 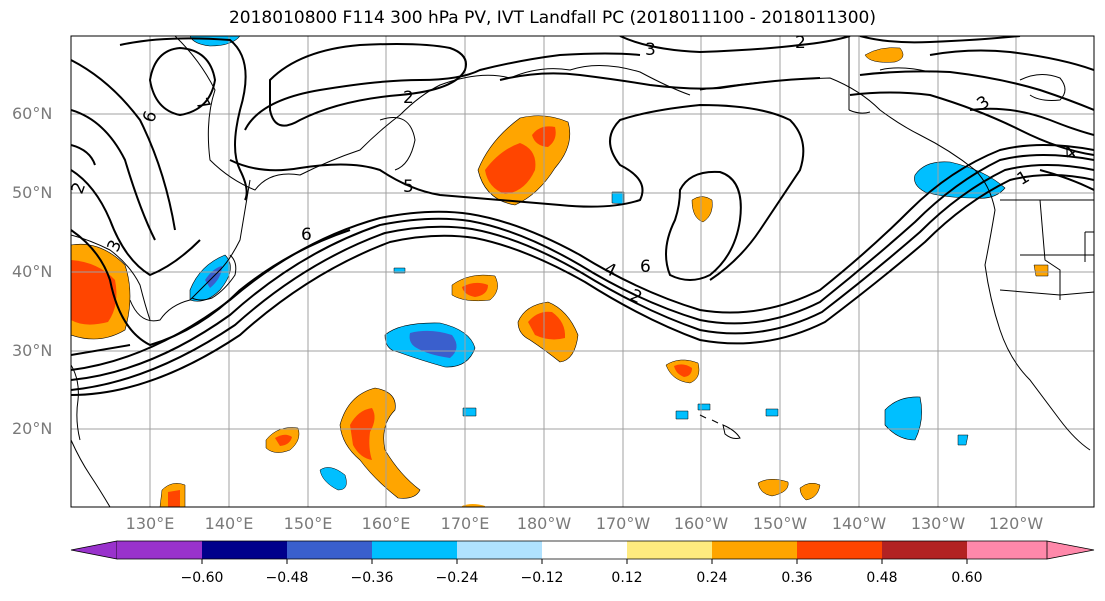 What do you see at coordinates (32, 113) in the screenshot?
I see `lat-label-60n: 60°N` at bounding box center [32, 113].